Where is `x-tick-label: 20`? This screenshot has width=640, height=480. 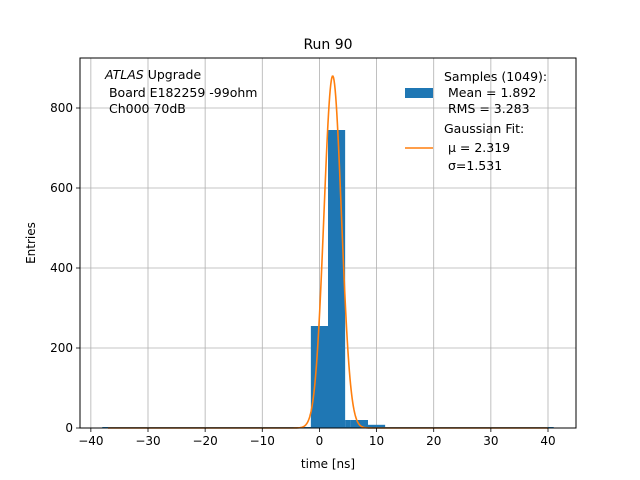
x-tick-label: 20 is located at coordinates (433, 441).